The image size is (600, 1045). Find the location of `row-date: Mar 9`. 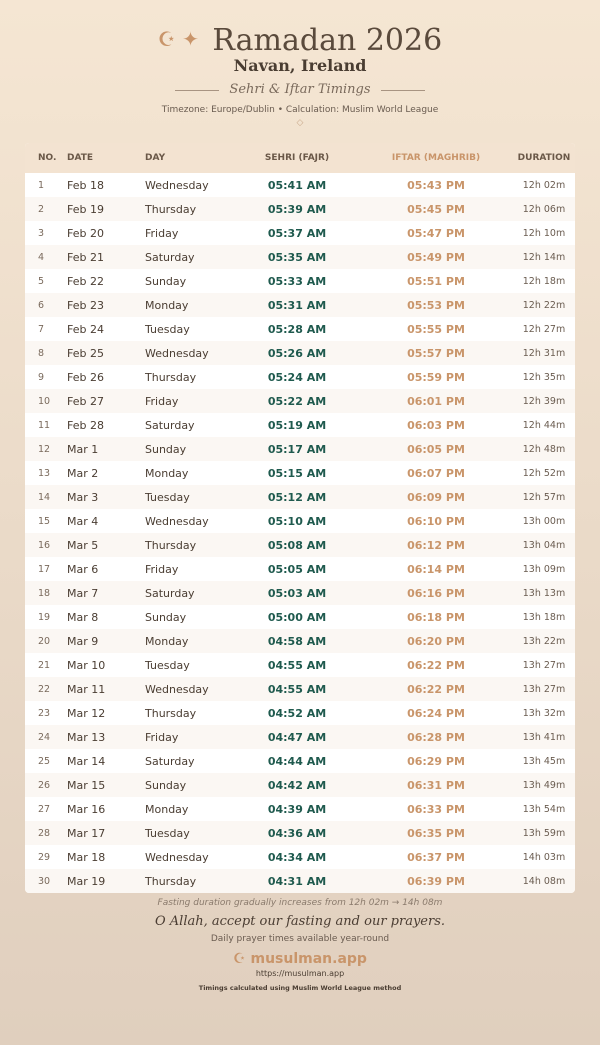

row-date: Mar 9 is located at coordinates (83, 641).